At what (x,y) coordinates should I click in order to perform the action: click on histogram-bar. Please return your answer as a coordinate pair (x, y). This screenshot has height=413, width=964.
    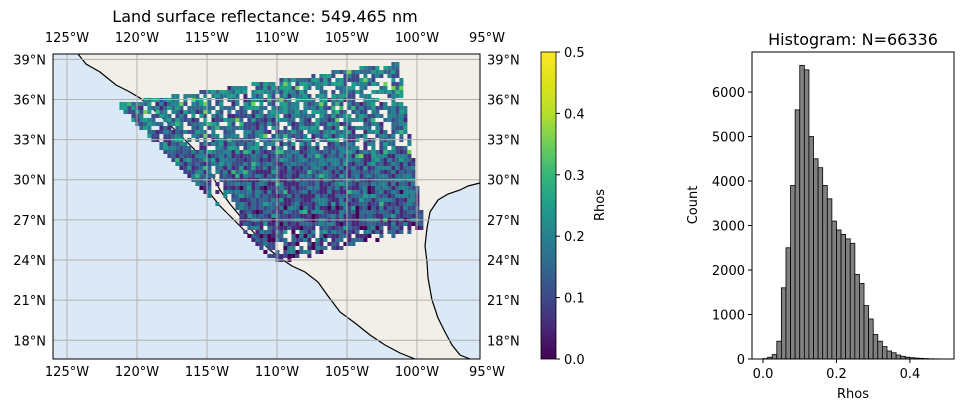
    Looking at the image, I should click on (898, 357).